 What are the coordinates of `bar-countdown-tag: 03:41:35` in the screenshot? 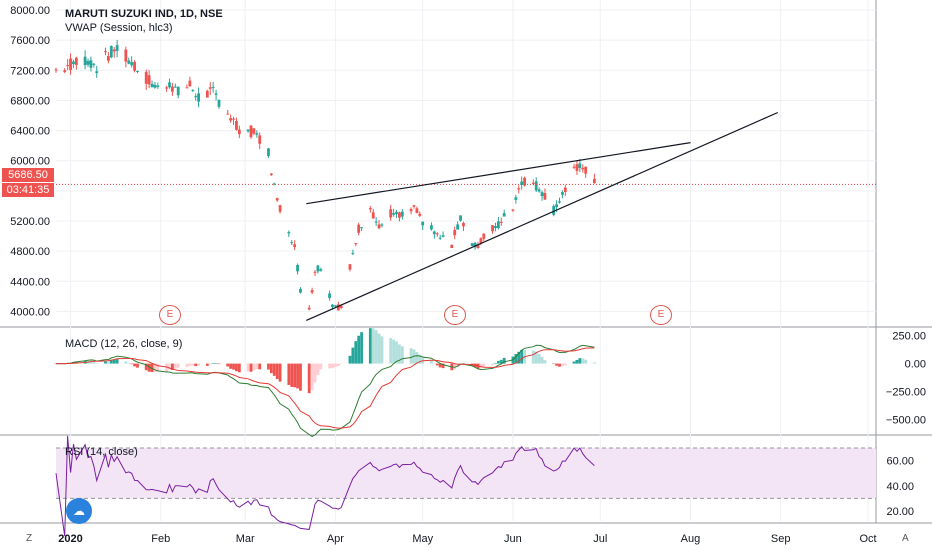 It's located at (28, 190).